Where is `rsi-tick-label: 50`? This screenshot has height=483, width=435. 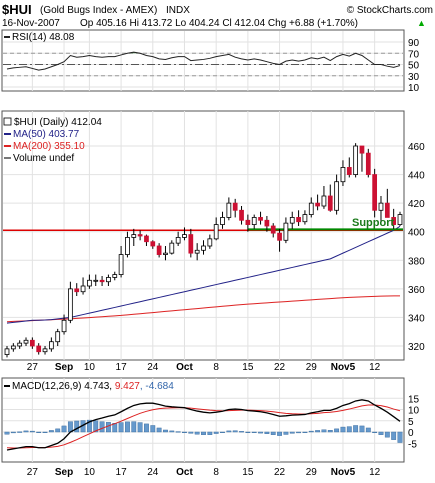
rsi-tick-label: 50 is located at coordinates (414, 66).